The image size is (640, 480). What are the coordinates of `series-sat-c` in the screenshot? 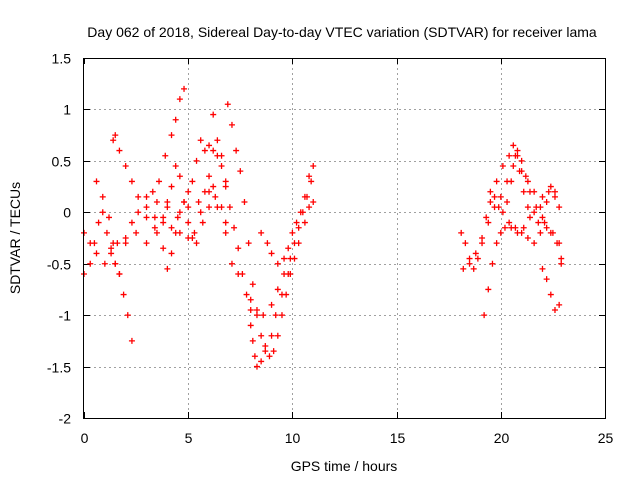 It's located at (106, 222).